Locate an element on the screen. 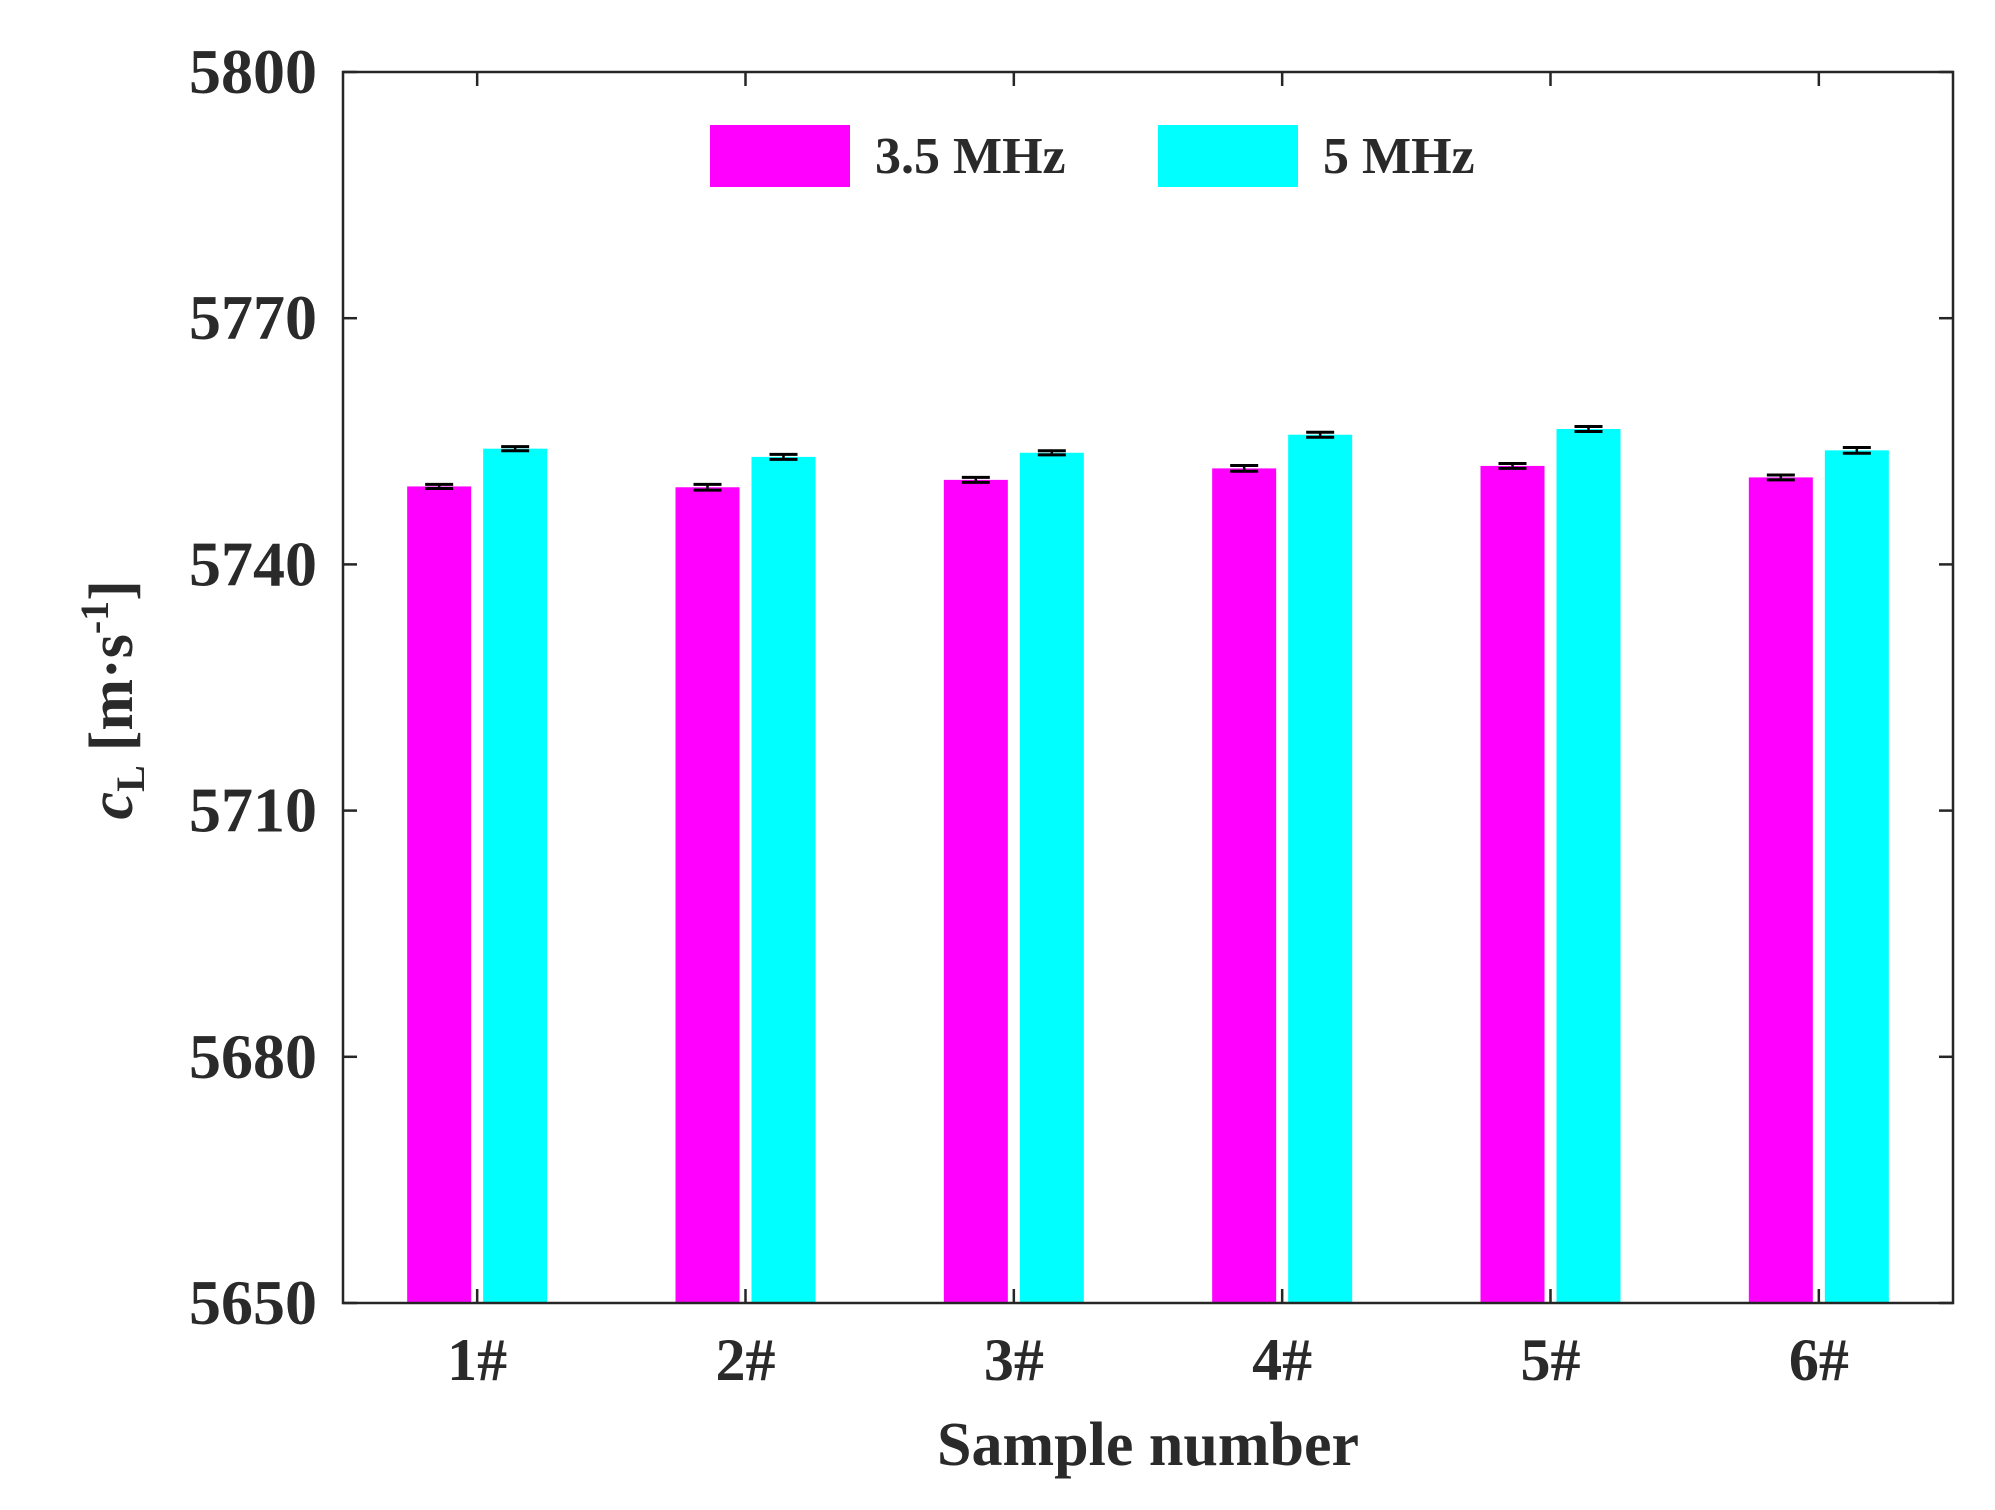  y-tick-labels: 5650 5680 5710 5740 5770 5800 is located at coordinates (253, 687).